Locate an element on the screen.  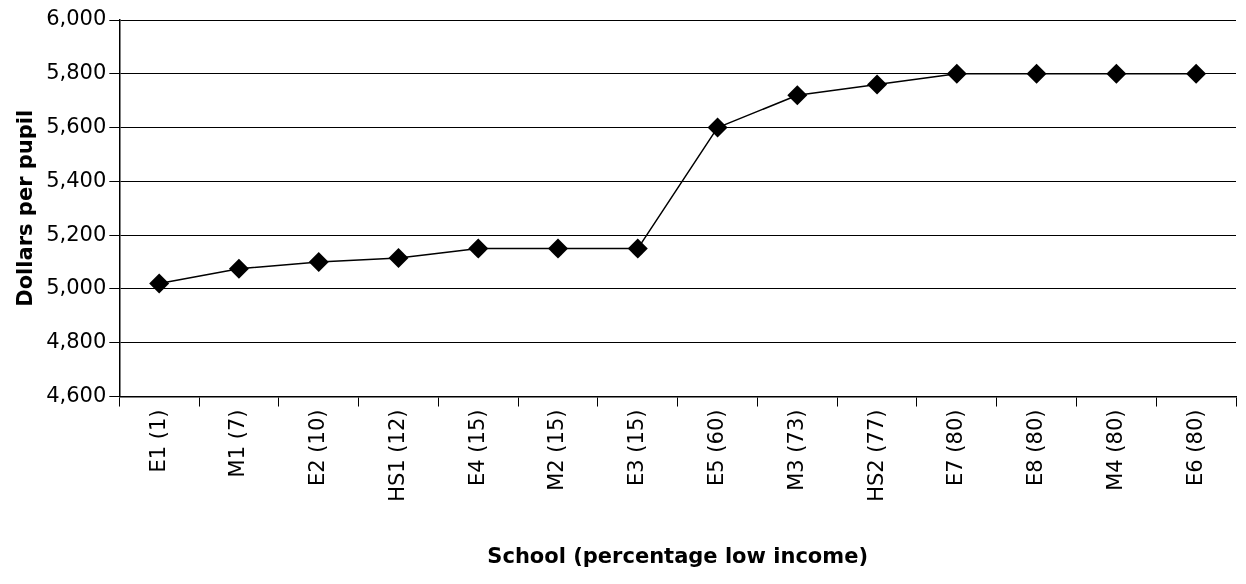
x-tick-label: HS1 (12) is located at coordinates (396, 455).